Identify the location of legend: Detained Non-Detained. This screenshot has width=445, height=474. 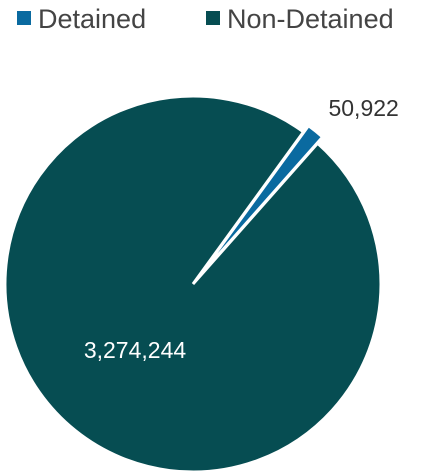
(205, 19).